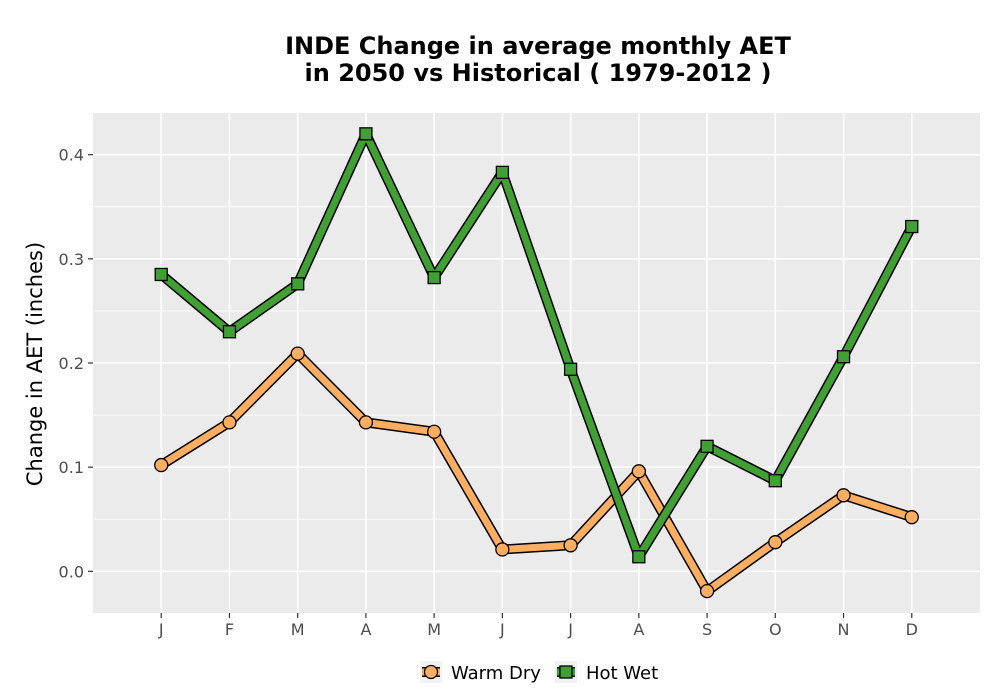 The width and height of the screenshot is (1000, 700). Describe the element at coordinates (71, 259) in the screenshot. I see `y-tick-label: 0.3` at that location.